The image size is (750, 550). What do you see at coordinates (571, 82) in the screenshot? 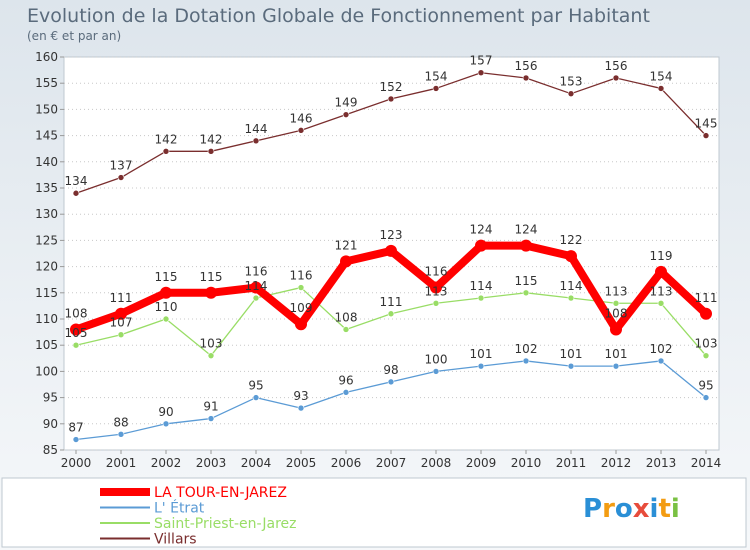
I see `data-label: 153` at bounding box center [571, 82].